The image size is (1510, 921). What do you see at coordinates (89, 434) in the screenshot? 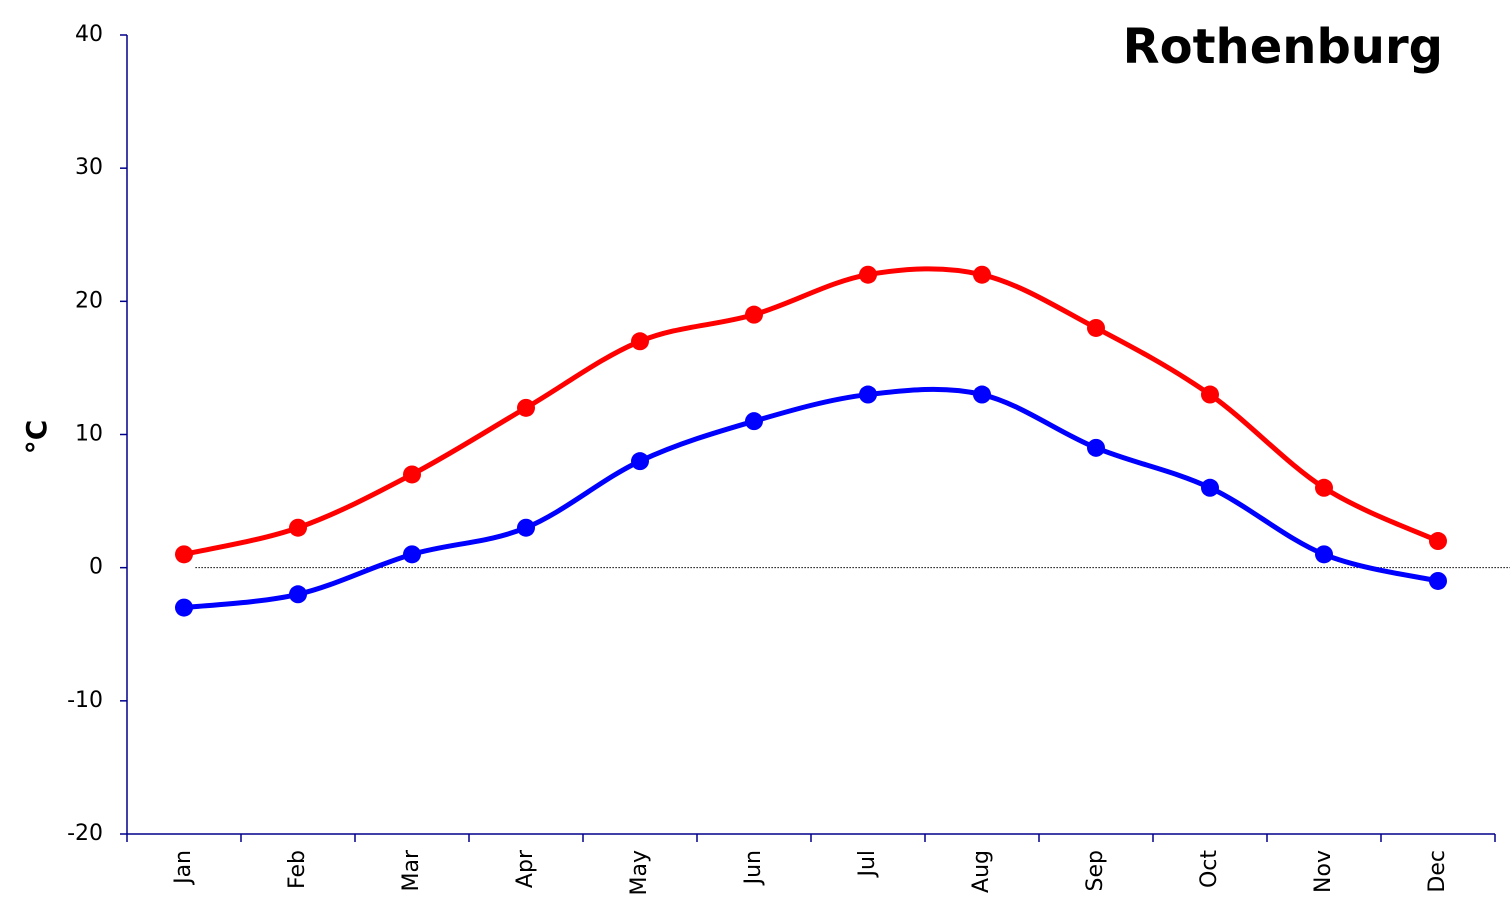
I see `y-tick-label: 10` at bounding box center [89, 434].